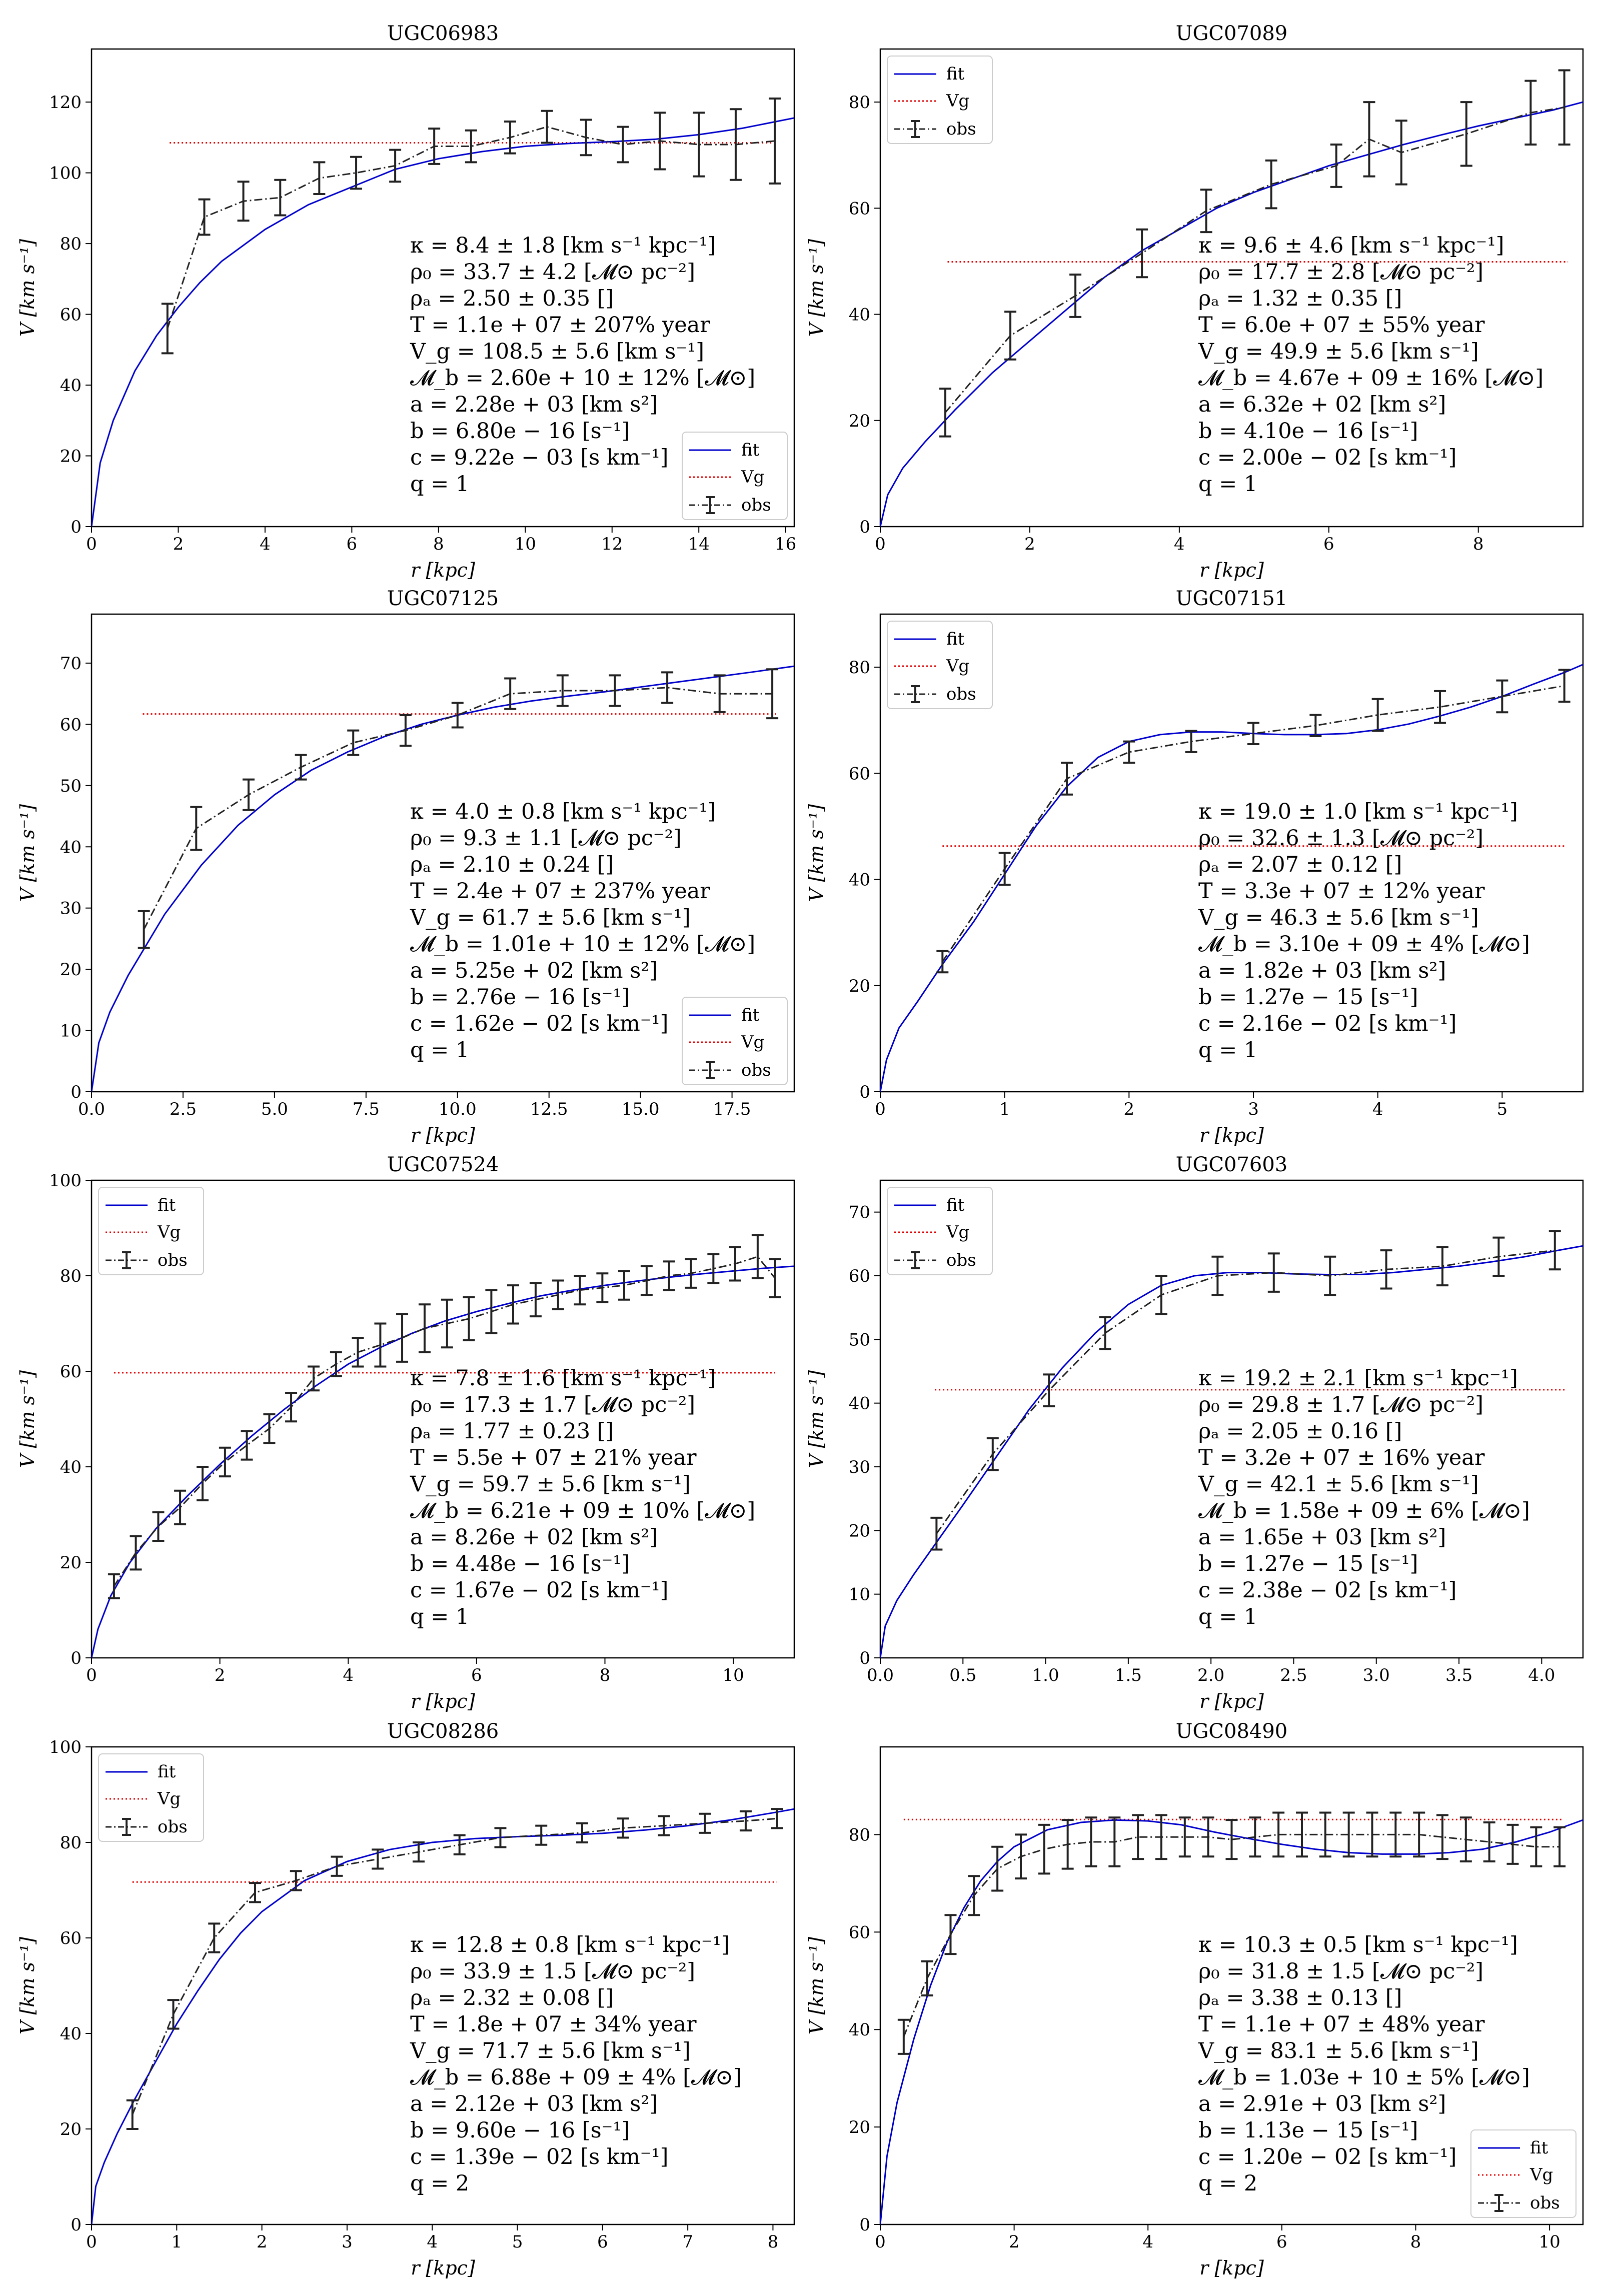  I want to click on chart6-frame, so click(1231, 1419).